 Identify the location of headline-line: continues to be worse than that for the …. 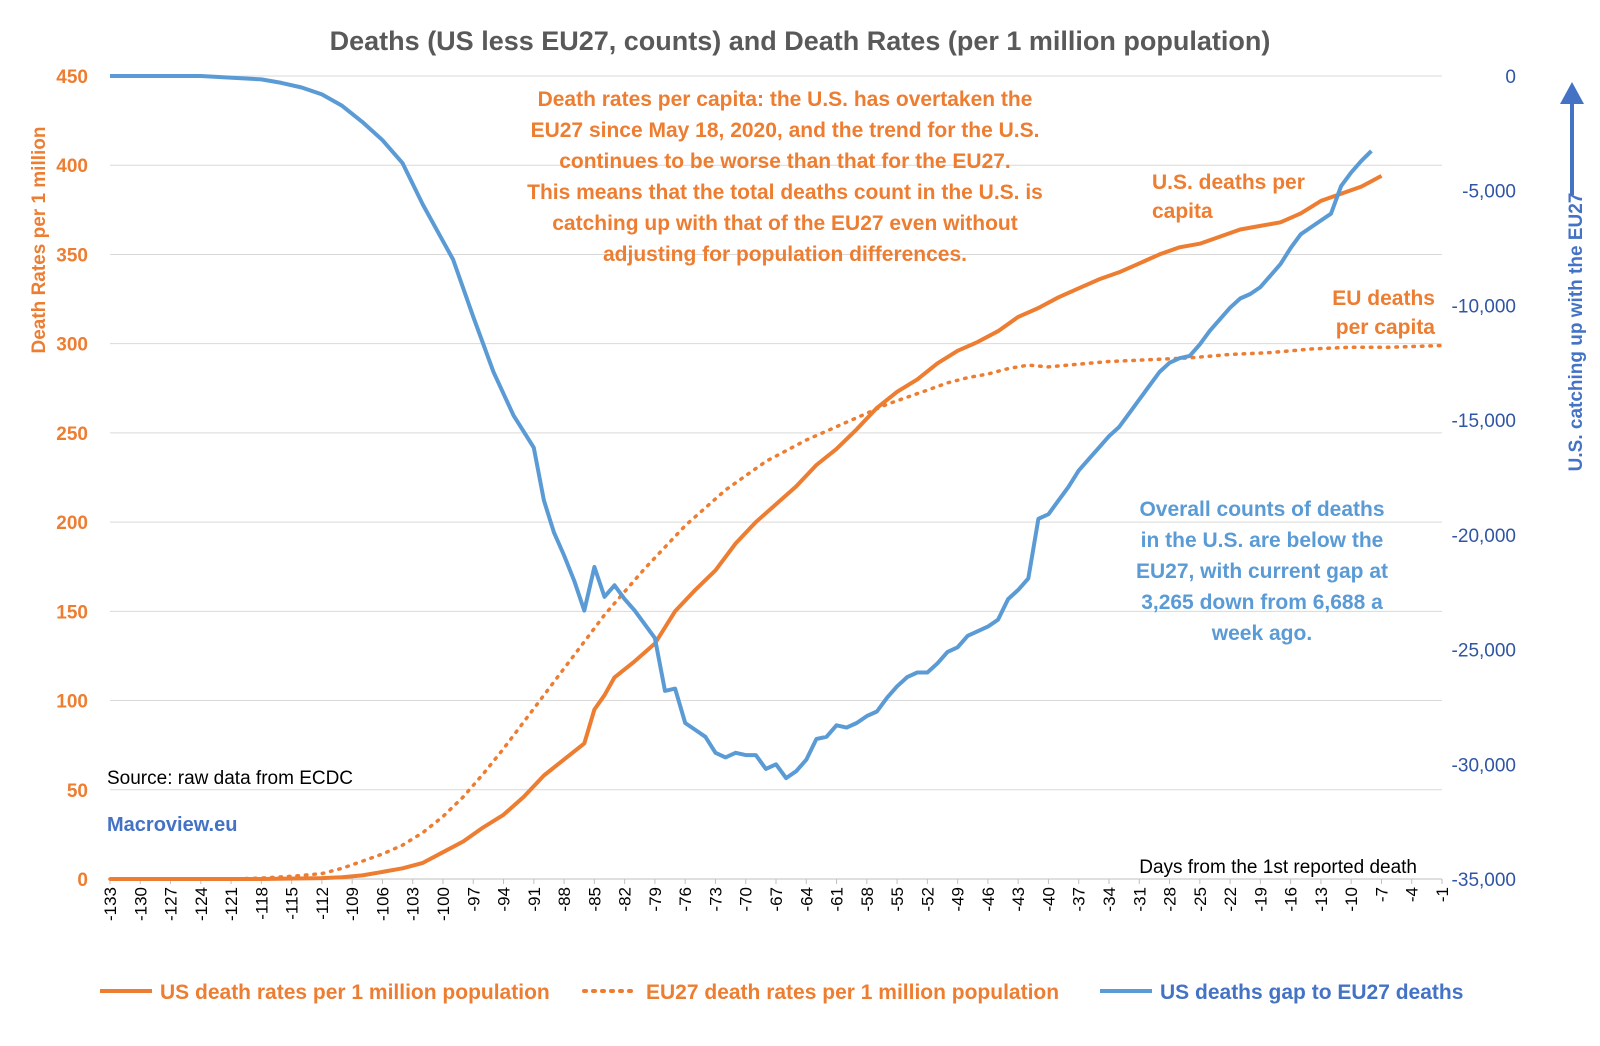
(785, 161).